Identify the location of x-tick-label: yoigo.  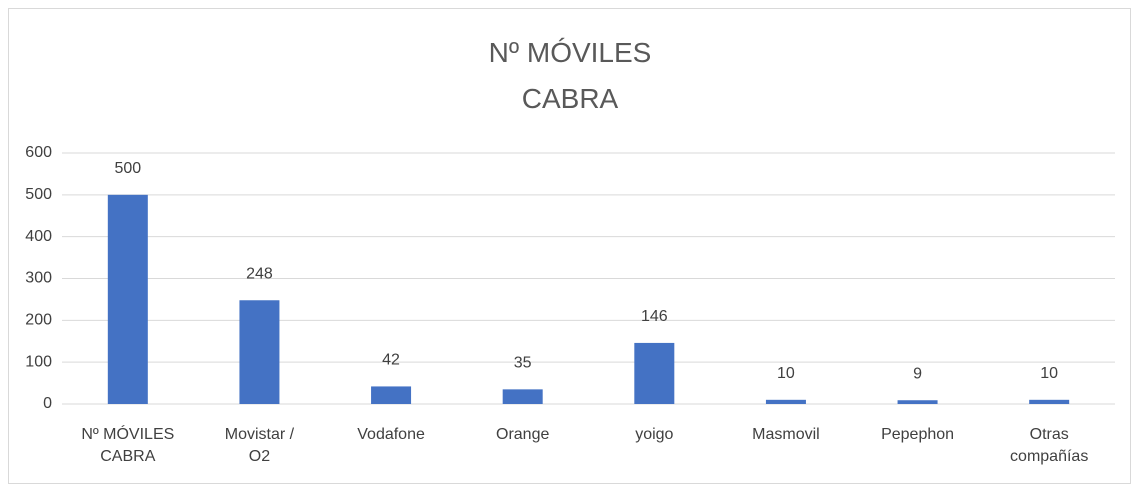
(654, 434).